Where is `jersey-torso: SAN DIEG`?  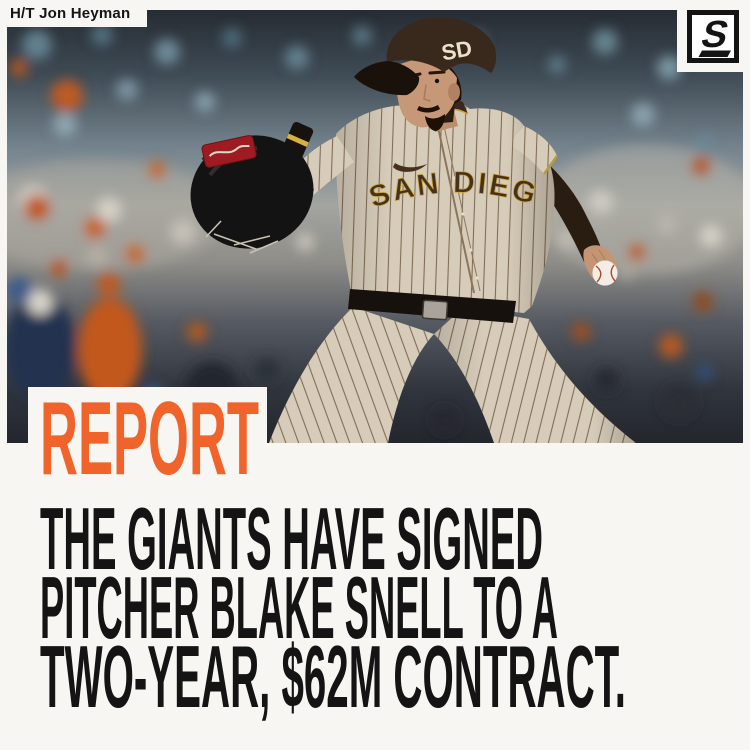
jersey-torso: SAN DIEG is located at coordinates (445, 207).